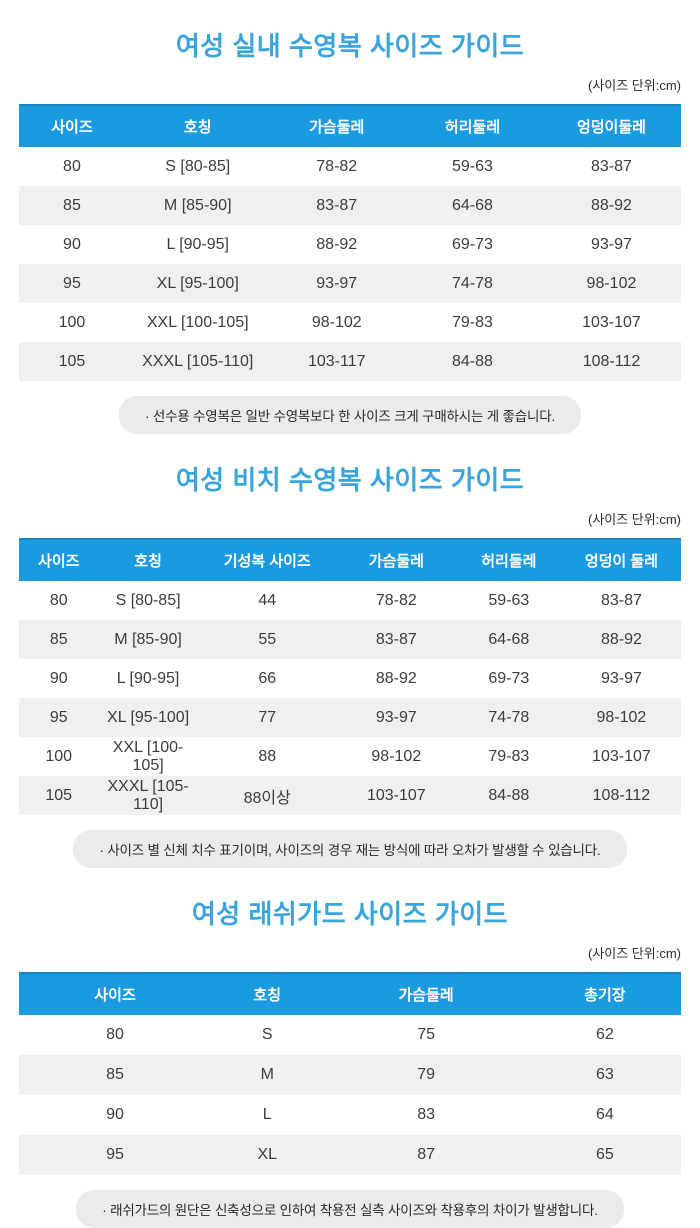 This screenshot has height=1228, width=700. Describe the element at coordinates (336, 361) in the screenshot. I see `table-cell: 103-117` at that location.